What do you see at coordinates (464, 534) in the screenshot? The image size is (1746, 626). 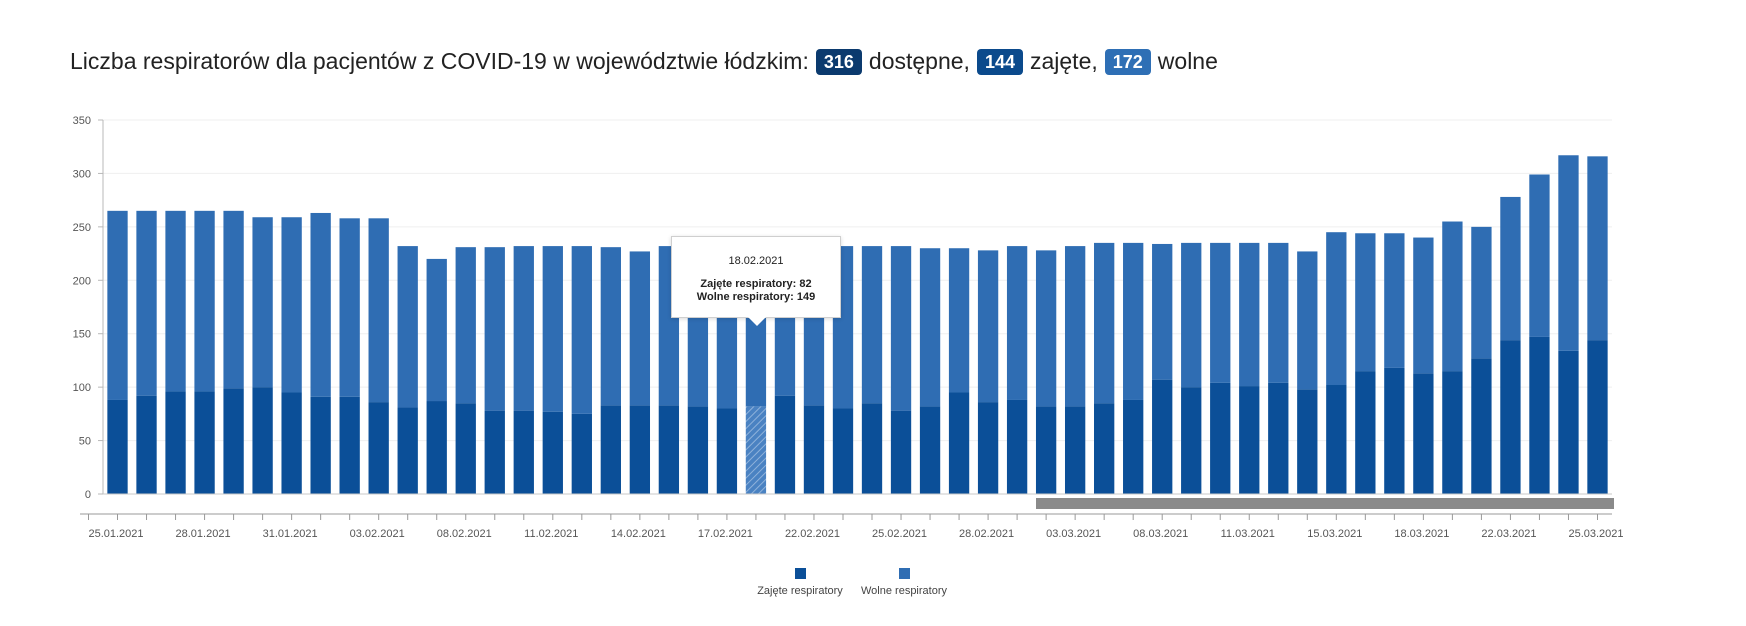 I see `x-tick-label: 08.02.2021` at bounding box center [464, 534].